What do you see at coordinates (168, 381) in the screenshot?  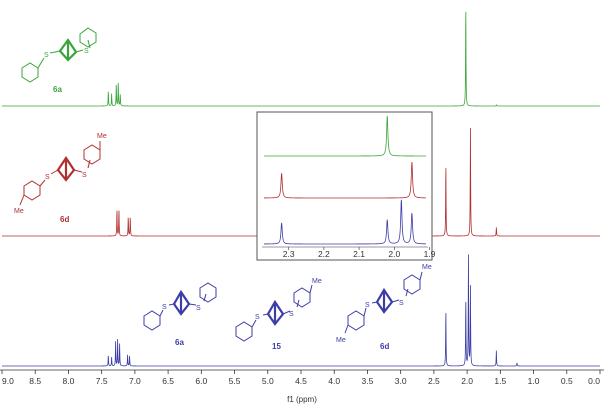 I see `x-tick-label: 6.5` at bounding box center [168, 381].